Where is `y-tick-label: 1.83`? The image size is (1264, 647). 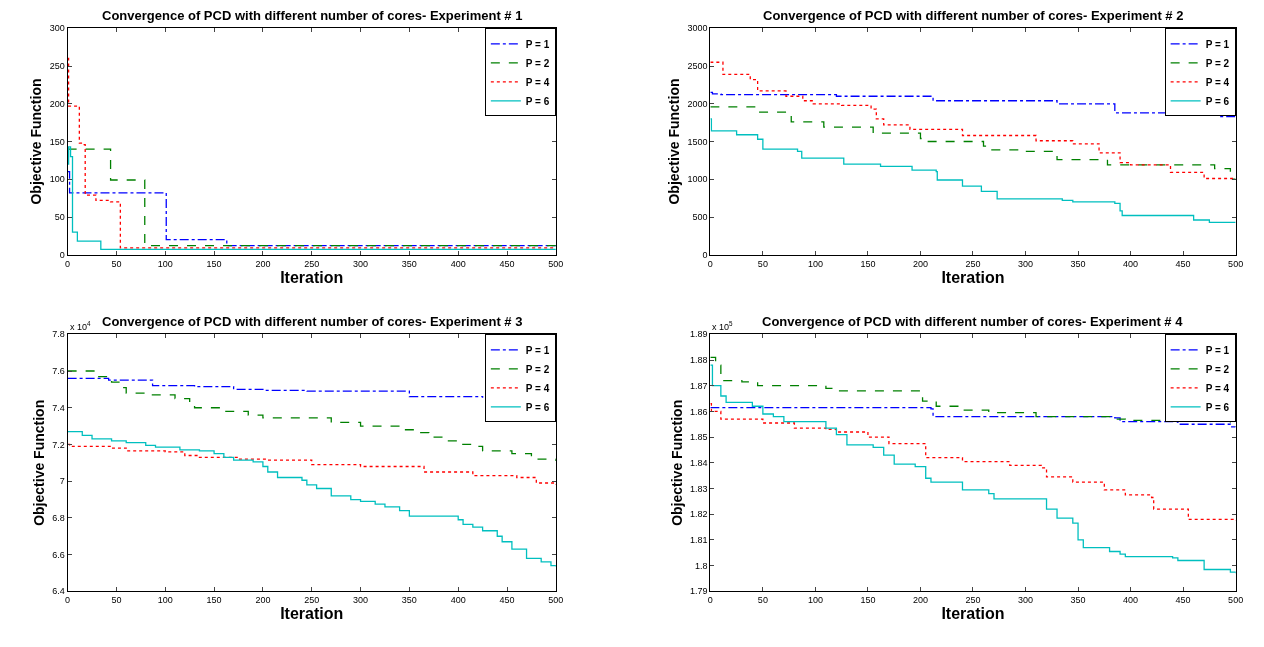
y-tick-label: 1.83 is located at coordinates (699, 488).